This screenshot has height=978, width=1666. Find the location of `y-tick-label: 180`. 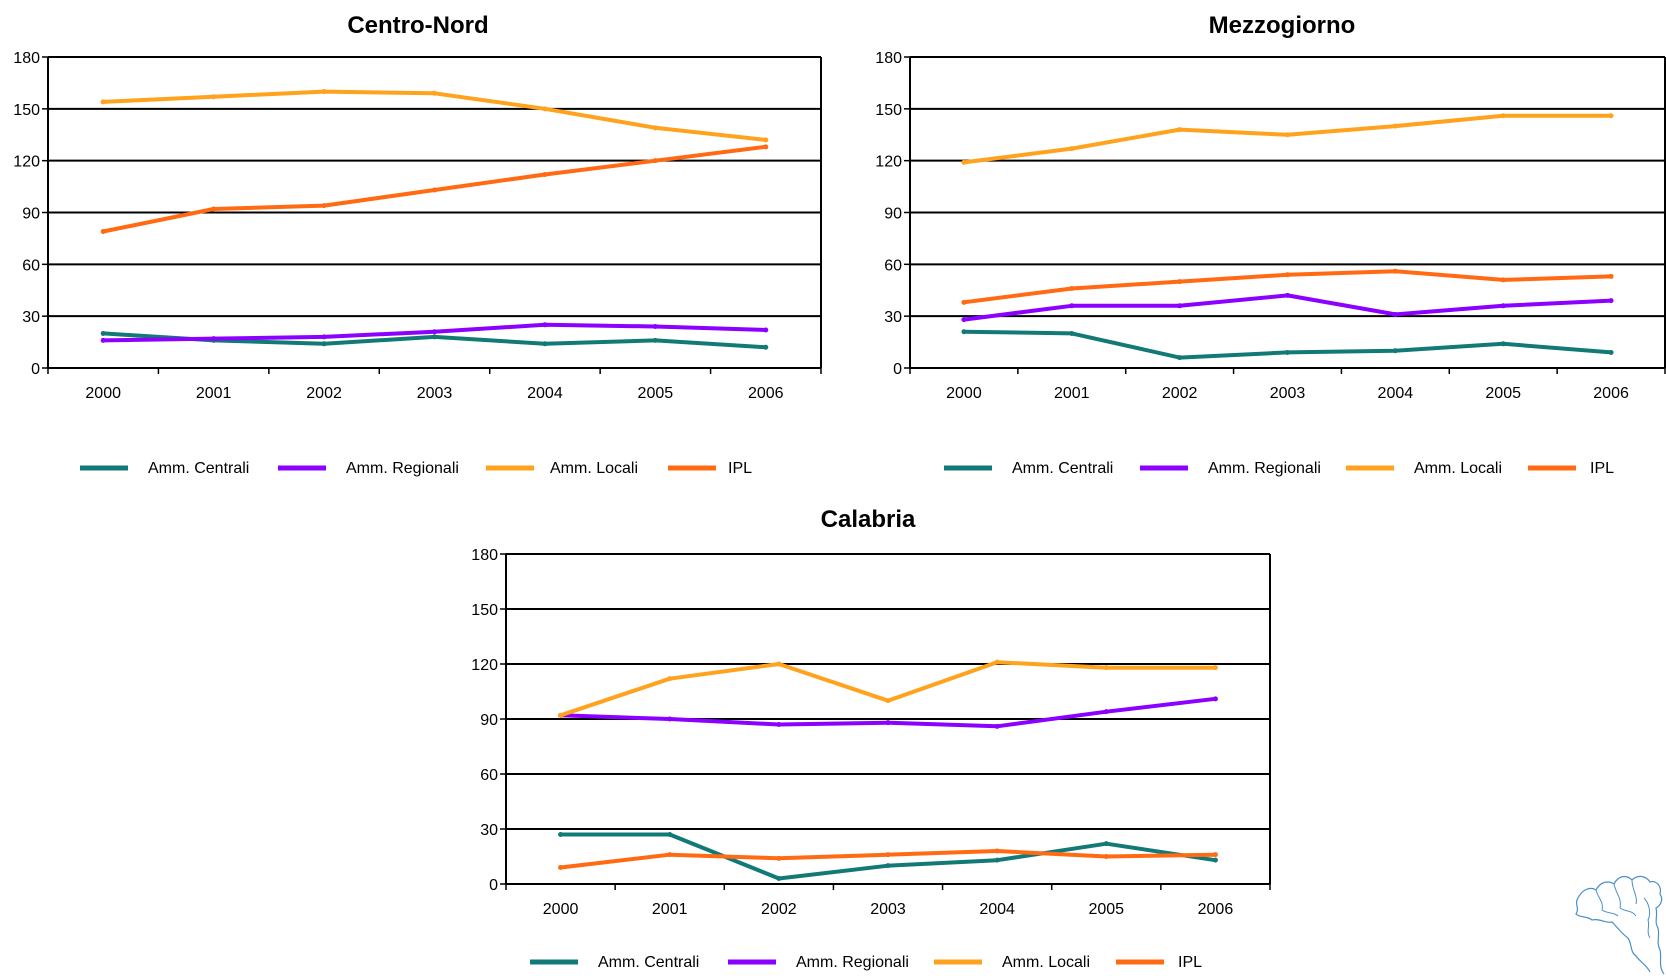

y-tick-label: 180 is located at coordinates (484, 555).